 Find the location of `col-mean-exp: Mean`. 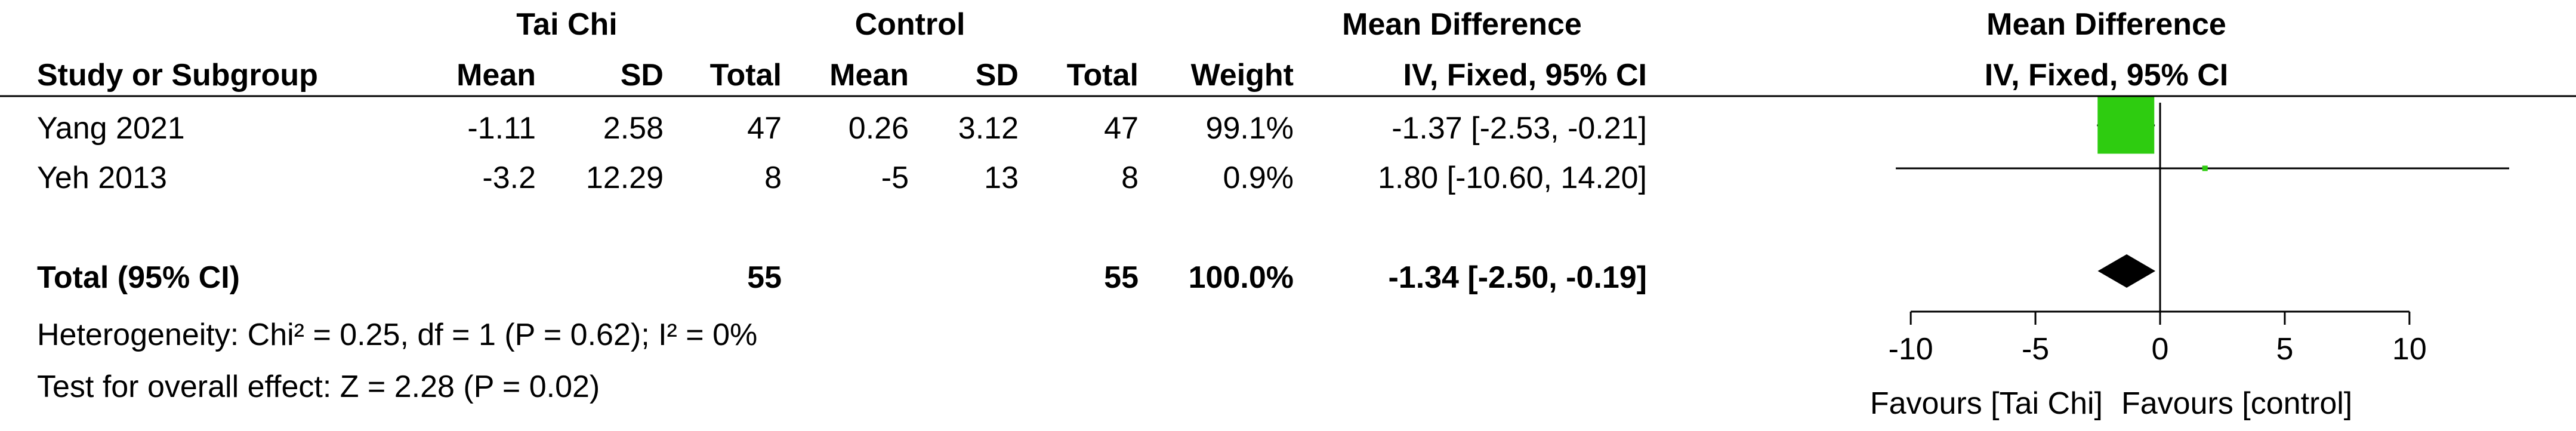

col-mean-exp: Mean is located at coordinates (496, 75).